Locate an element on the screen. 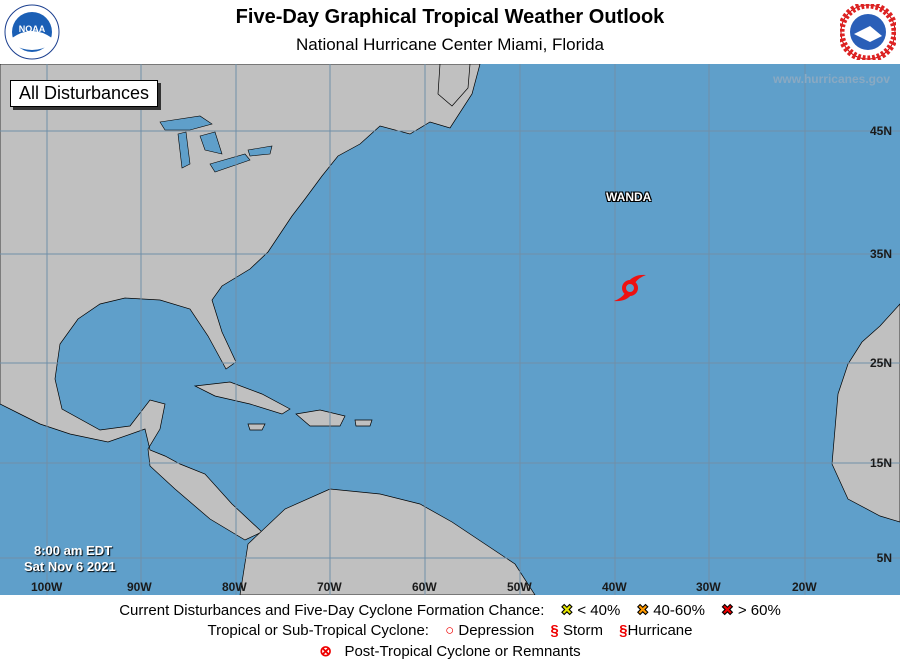  legend-post-tropical-label: Post-Tropical Cyclone or Remnants is located at coordinates (462, 651).